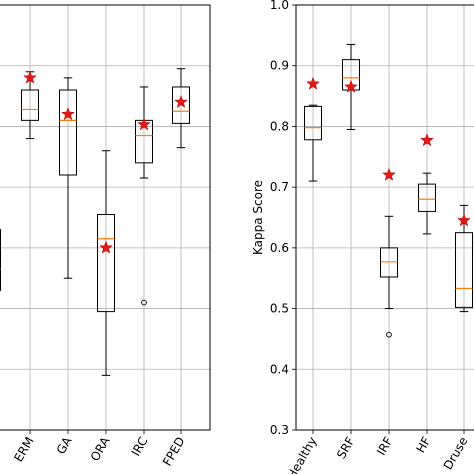 The image size is (474, 474). What do you see at coordinates (64, 445) in the screenshot?
I see `x-tick-label: GA` at bounding box center [64, 445].